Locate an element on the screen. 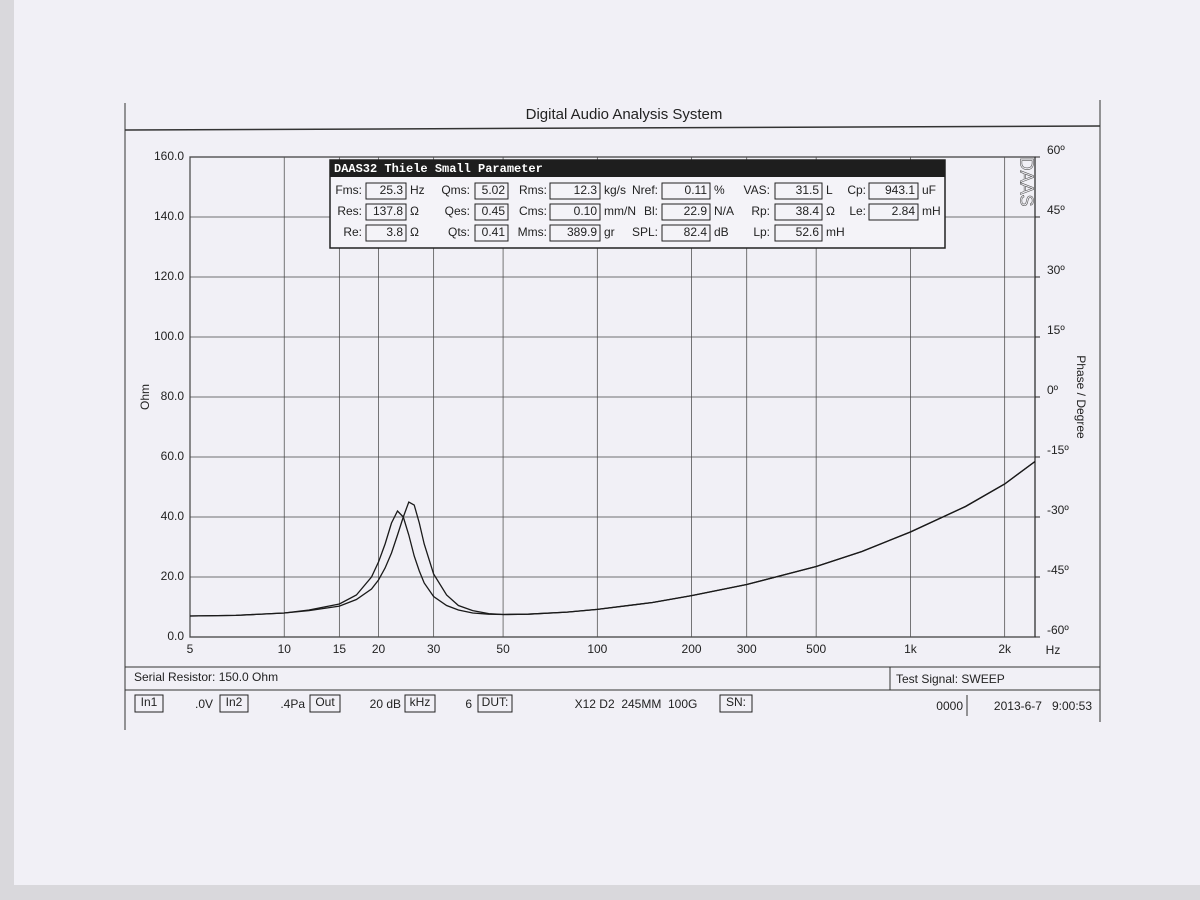  param-label: Fms: is located at coordinates (348, 190).